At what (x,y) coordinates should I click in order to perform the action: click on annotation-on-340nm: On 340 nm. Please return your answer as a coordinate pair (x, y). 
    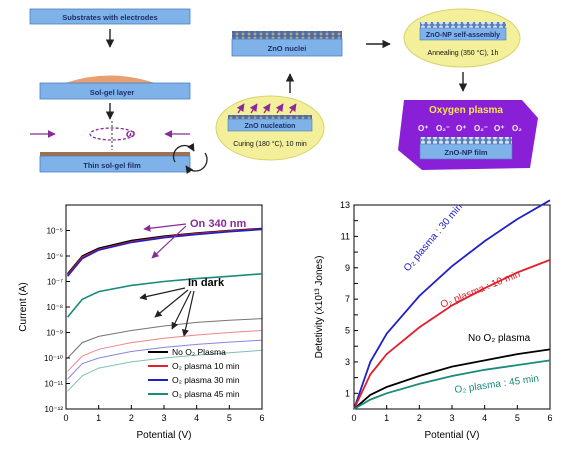
    Looking at the image, I should click on (218, 224).